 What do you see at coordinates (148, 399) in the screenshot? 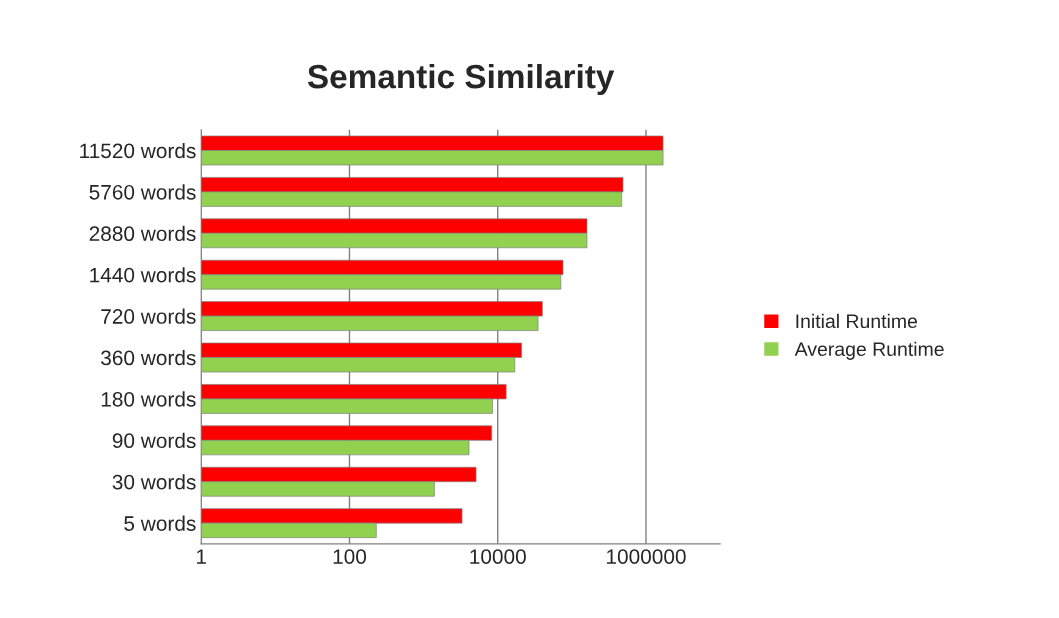
I see `y-tick-label: 180 words` at bounding box center [148, 399].